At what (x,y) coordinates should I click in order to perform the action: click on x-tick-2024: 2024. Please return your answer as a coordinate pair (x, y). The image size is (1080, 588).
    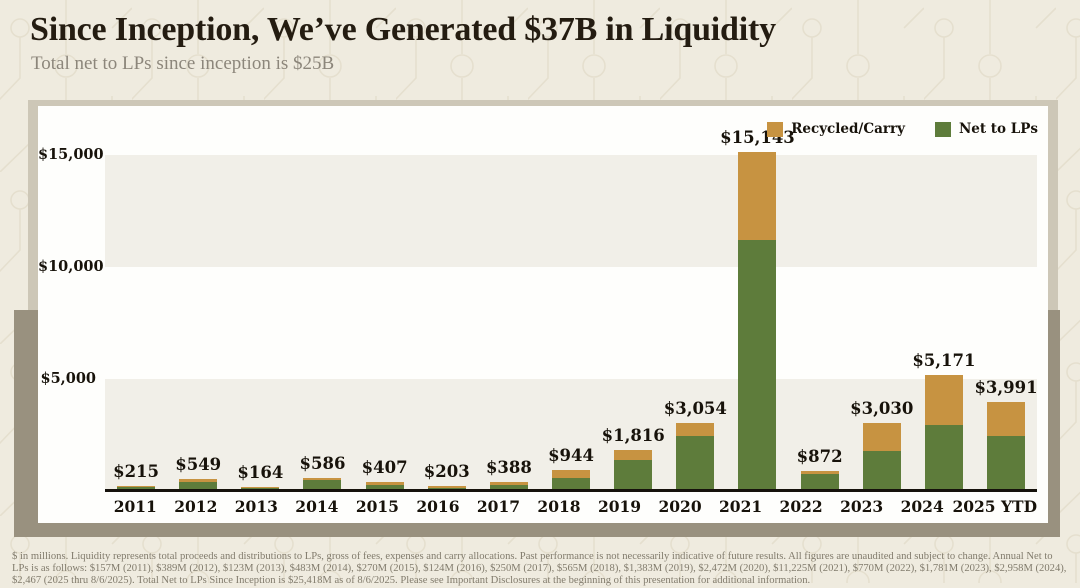
    Looking at the image, I should click on (922, 506).